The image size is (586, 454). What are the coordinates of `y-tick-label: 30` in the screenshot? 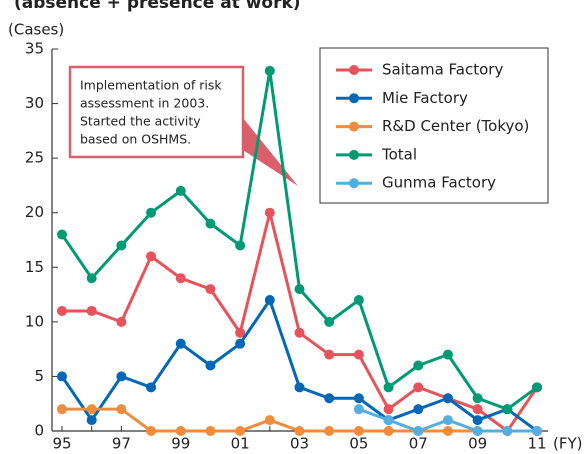 It's located at (34, 103).